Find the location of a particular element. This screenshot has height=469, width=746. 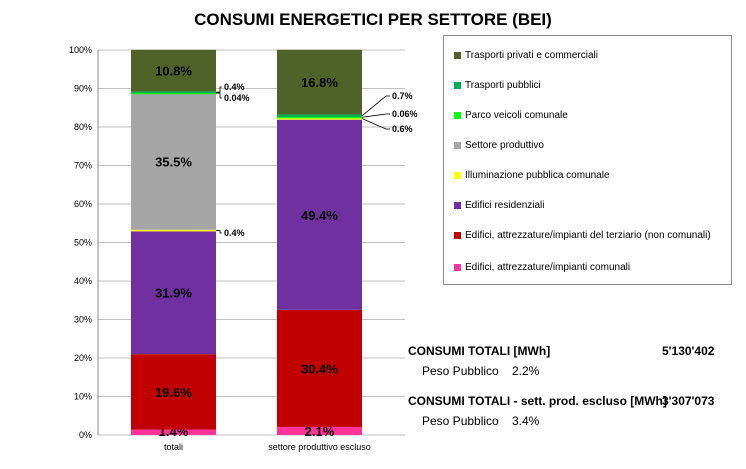

legend-item: Parco veicoli comunale is located at coordinates (511, 115).